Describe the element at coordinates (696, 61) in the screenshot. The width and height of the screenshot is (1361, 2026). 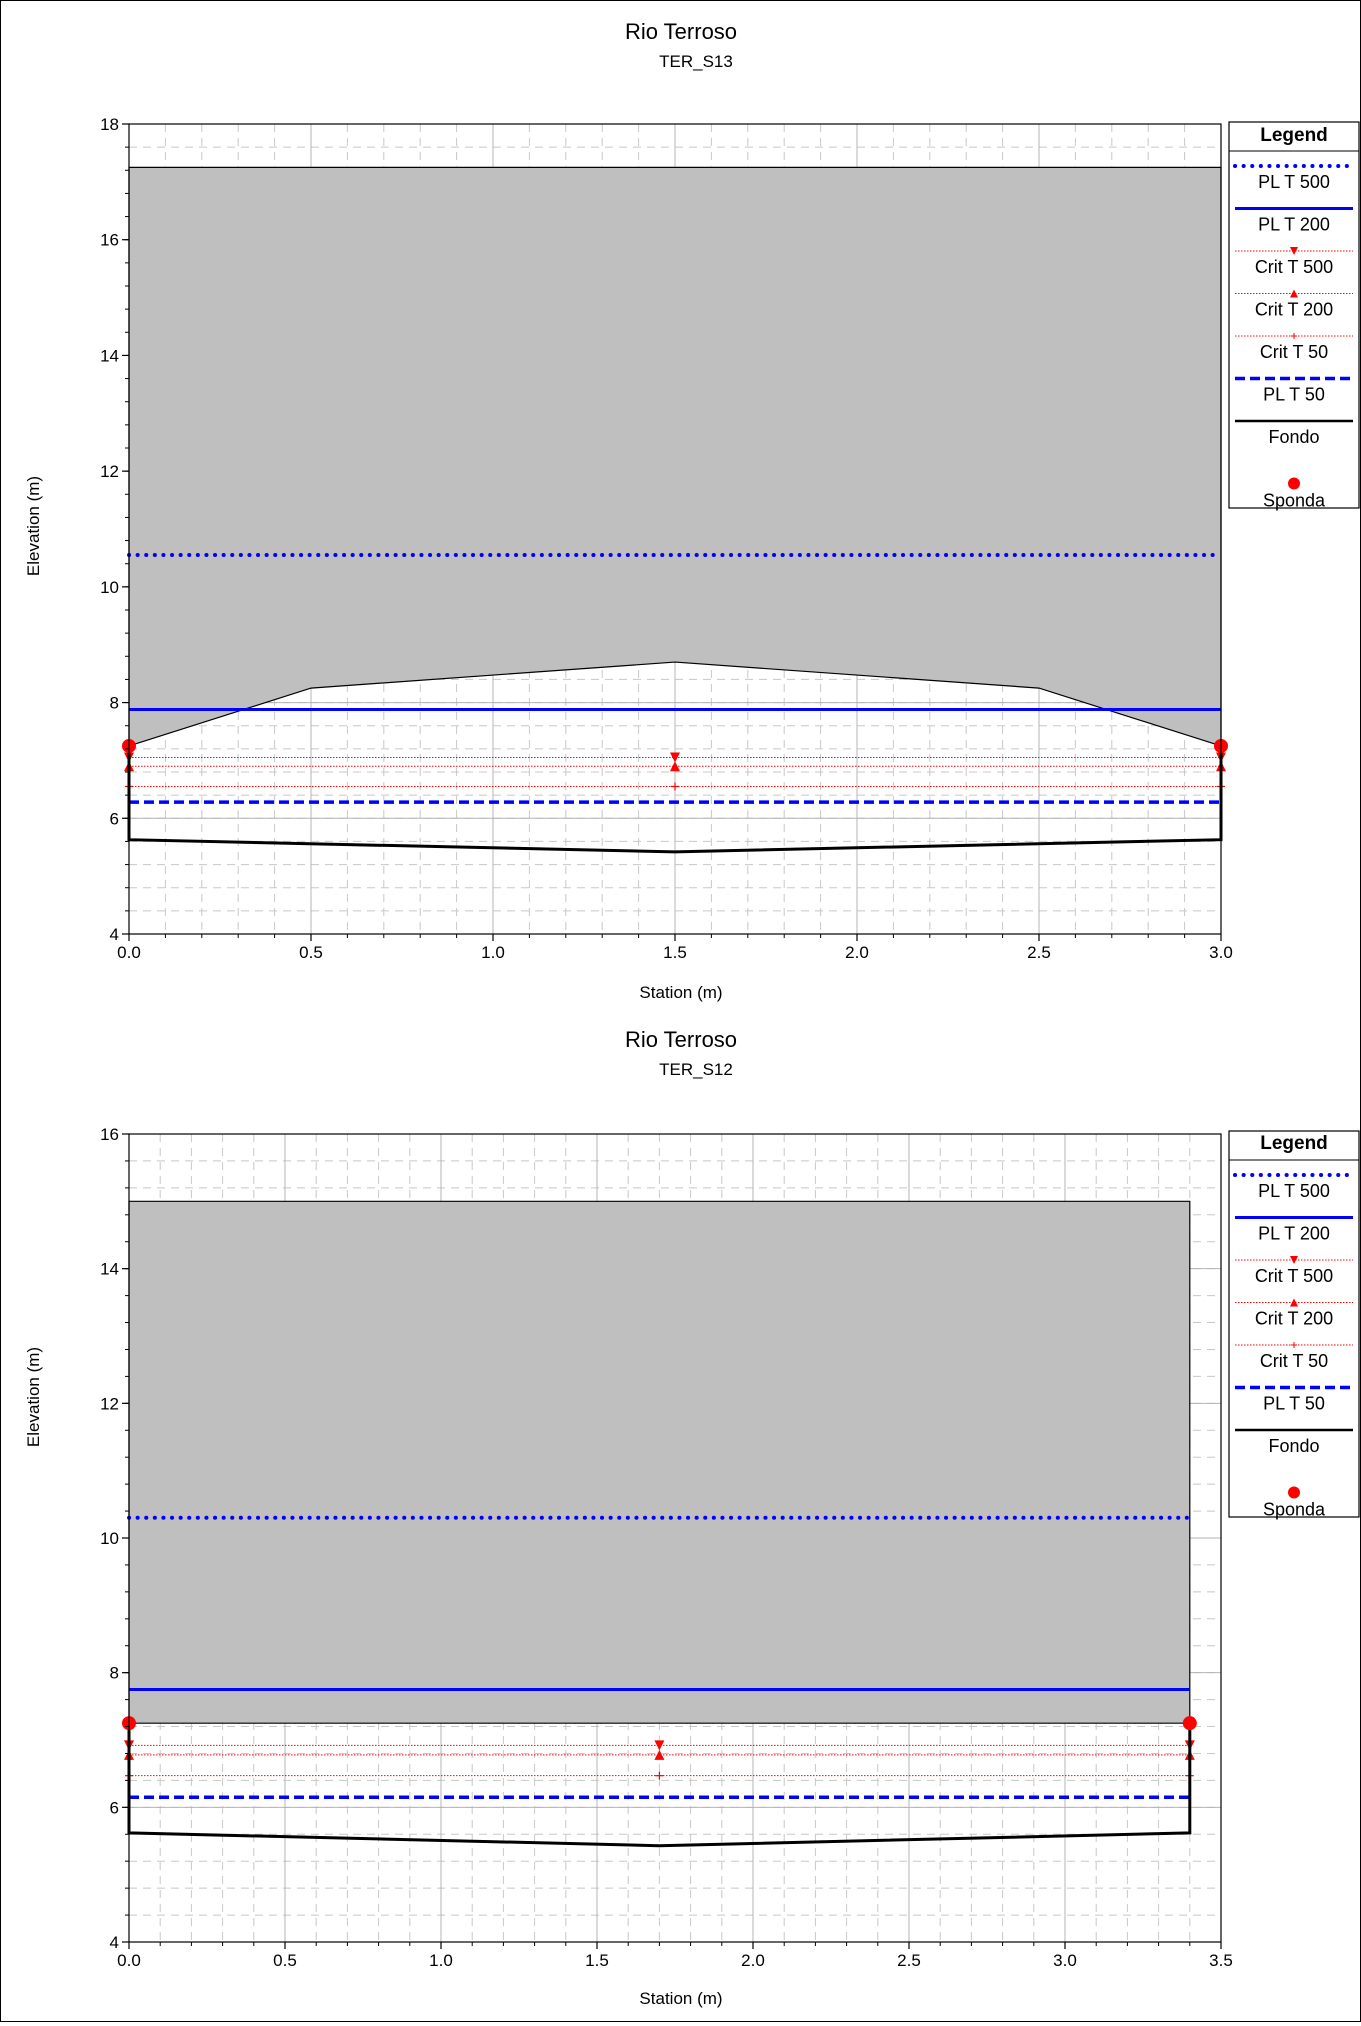
I see `chart-subtitle: TER_S13` at that location.